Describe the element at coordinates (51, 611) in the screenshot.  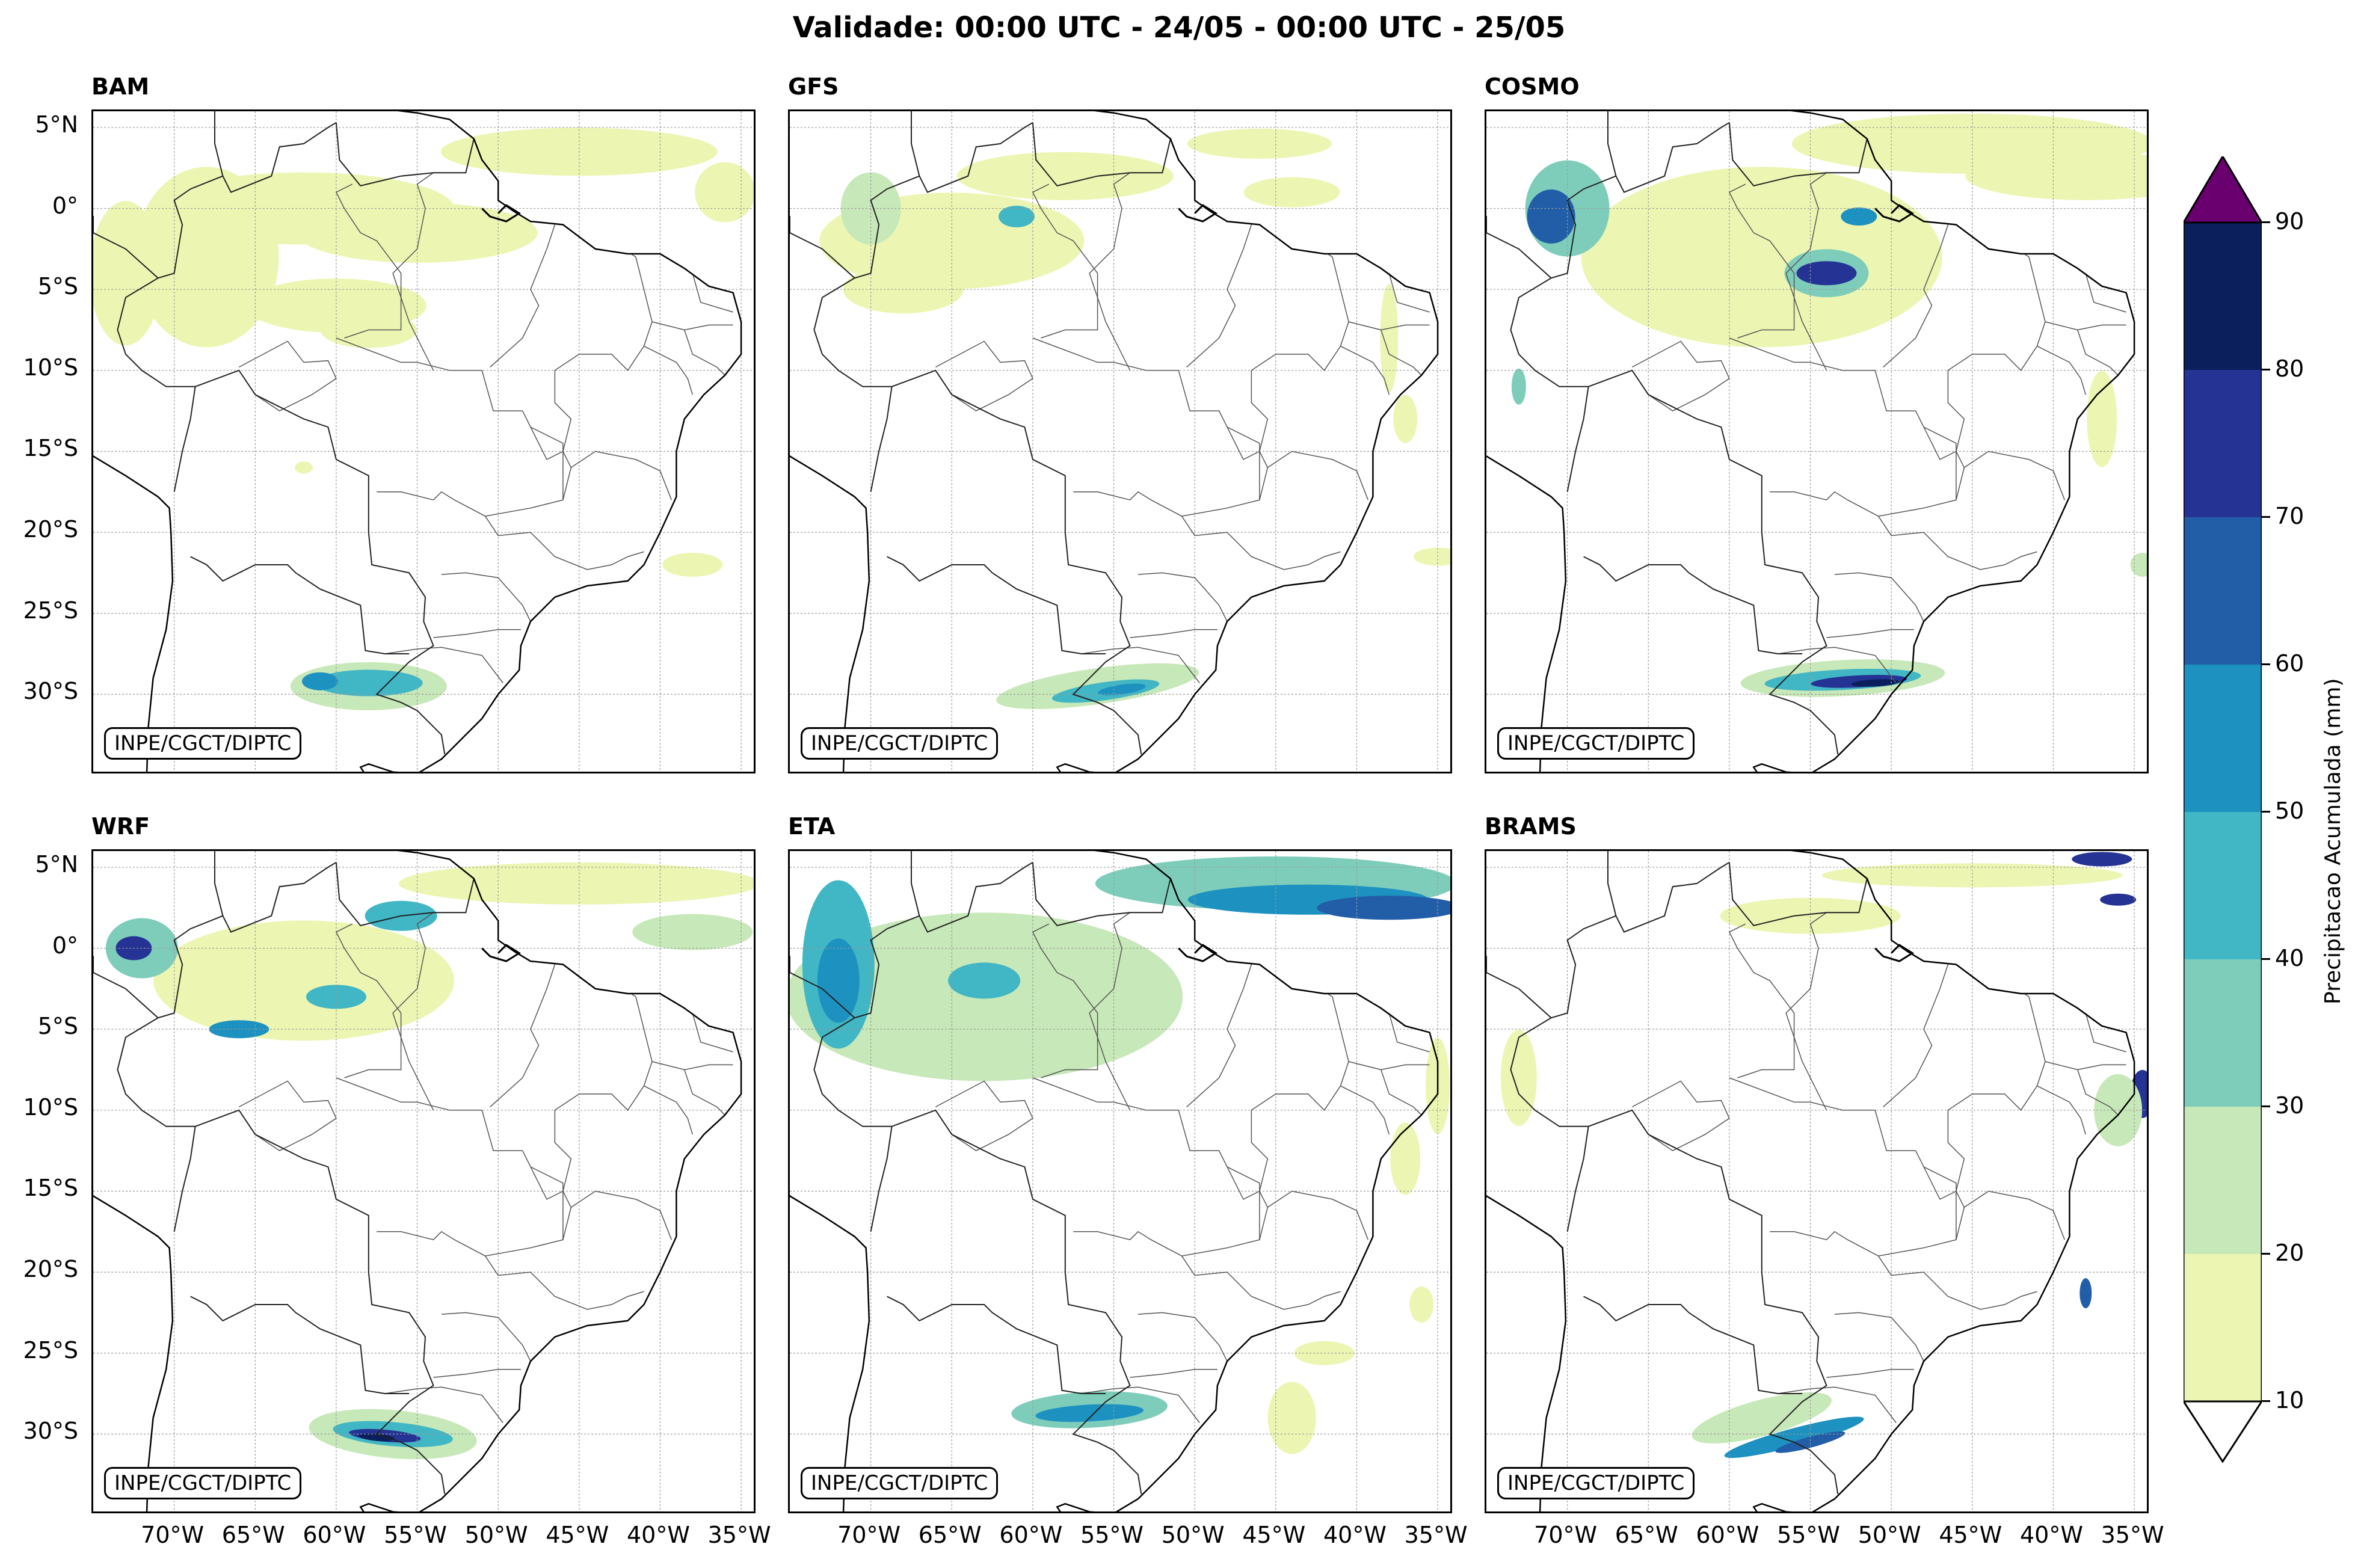
I see `latitude-label: 25°S` at that location.